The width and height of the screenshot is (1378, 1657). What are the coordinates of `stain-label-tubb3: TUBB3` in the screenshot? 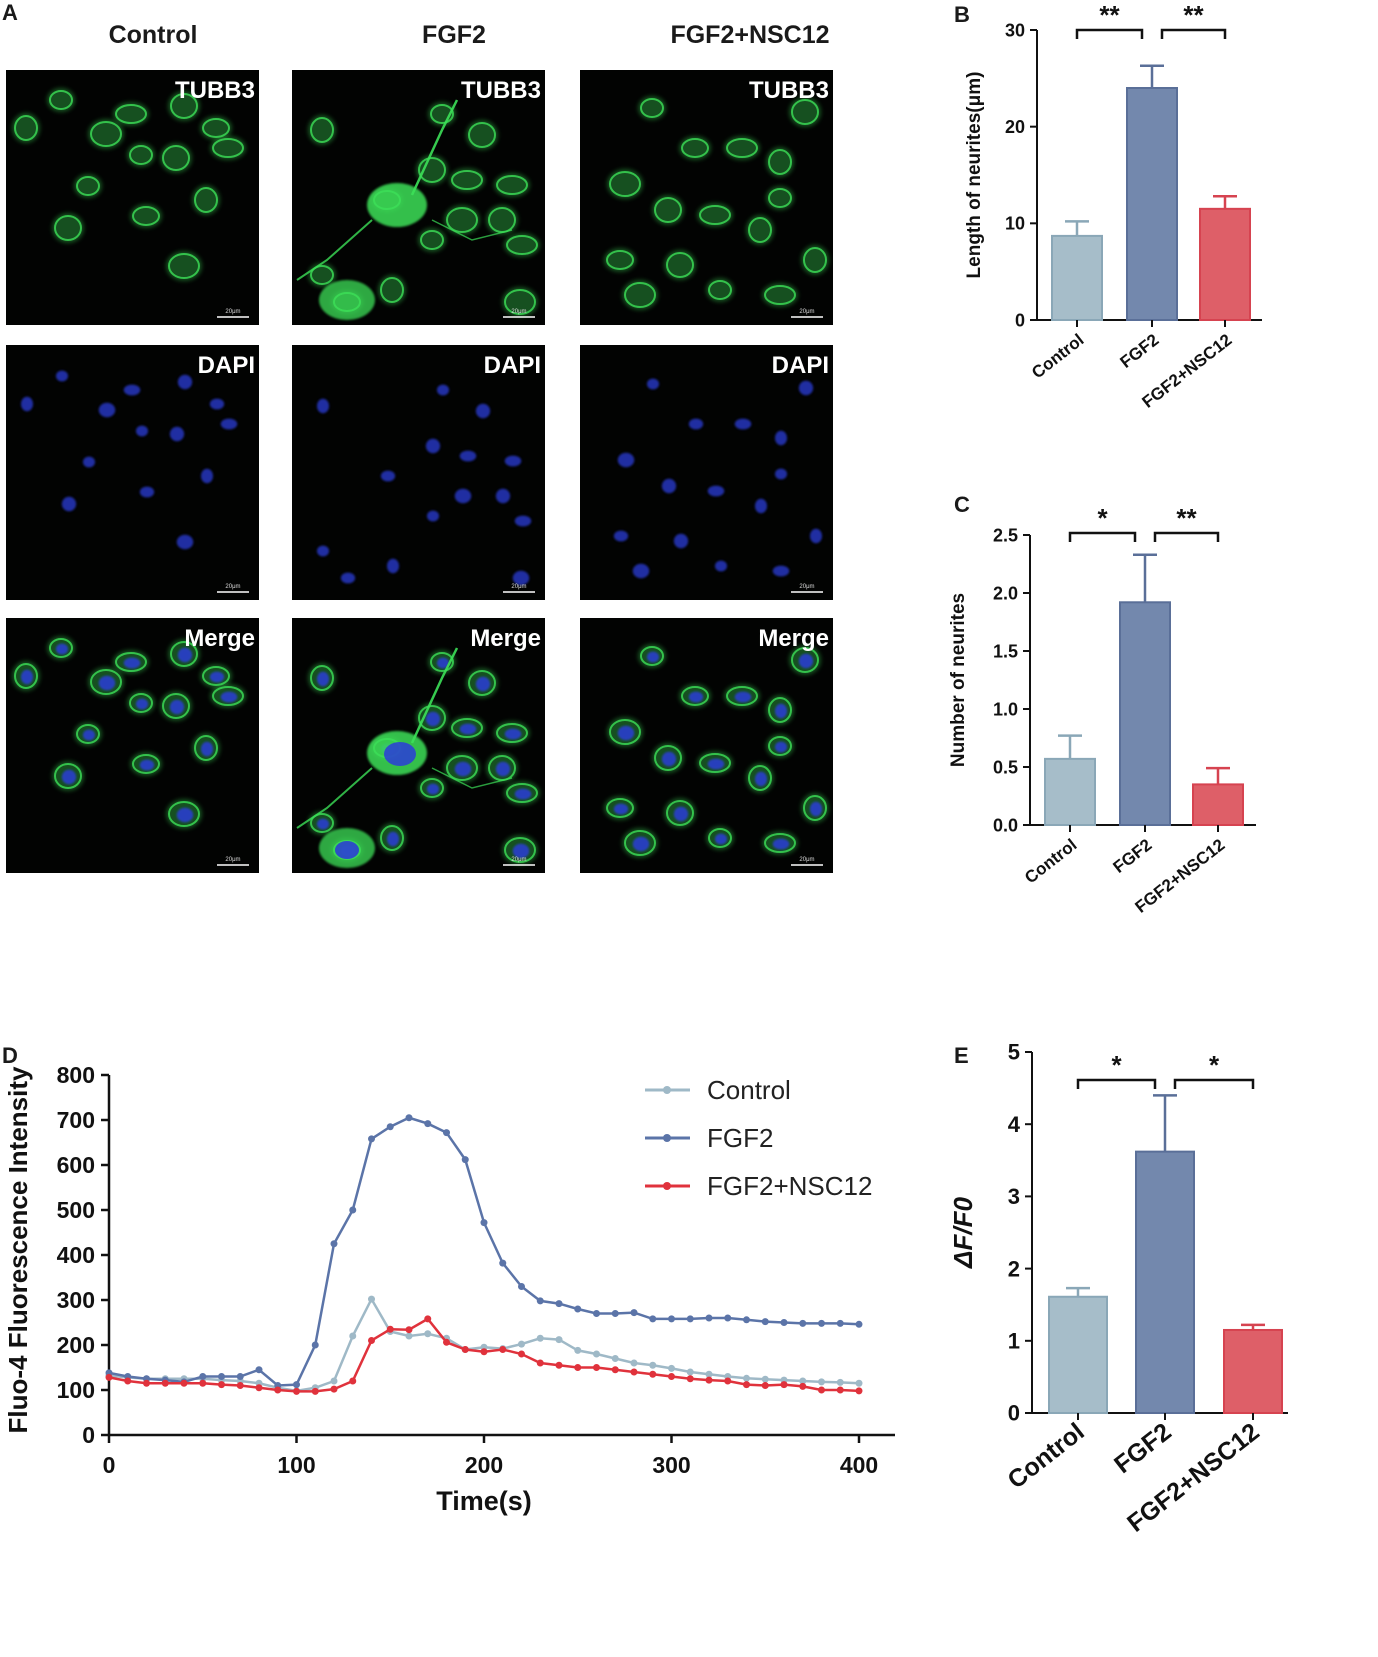 It's located at (789, 90).